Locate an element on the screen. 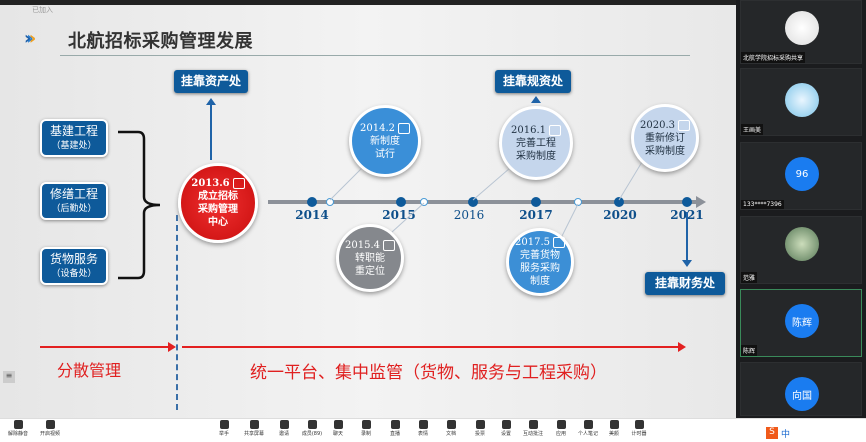  year-label: 2014 is located at coordinates (312, 215).